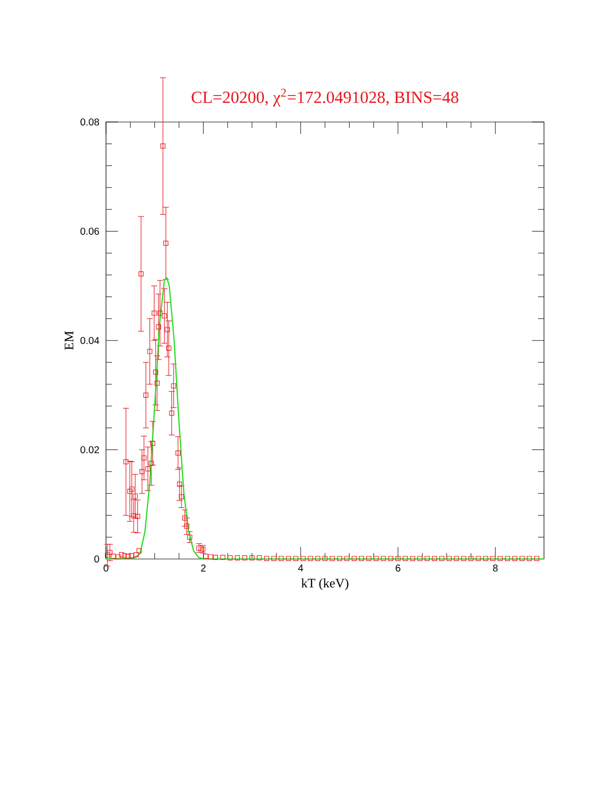 Image resolution: width=612 pixels, height=792 pixels. What do you see at coordinates (97, 559) in the screenshot?
I see `y-tick-label: 0` at bounding box center [97, 559].